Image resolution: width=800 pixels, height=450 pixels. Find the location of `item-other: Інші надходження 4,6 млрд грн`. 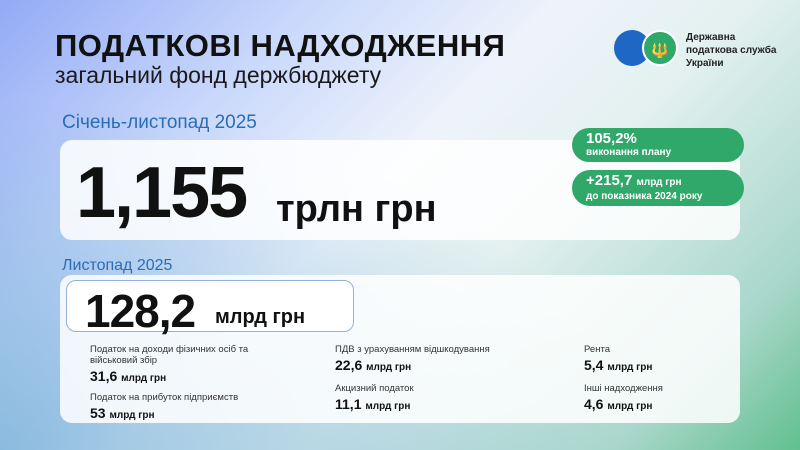

item-other: Інші надходження 4,6 млрд грн is located at coordinates (623, 397).